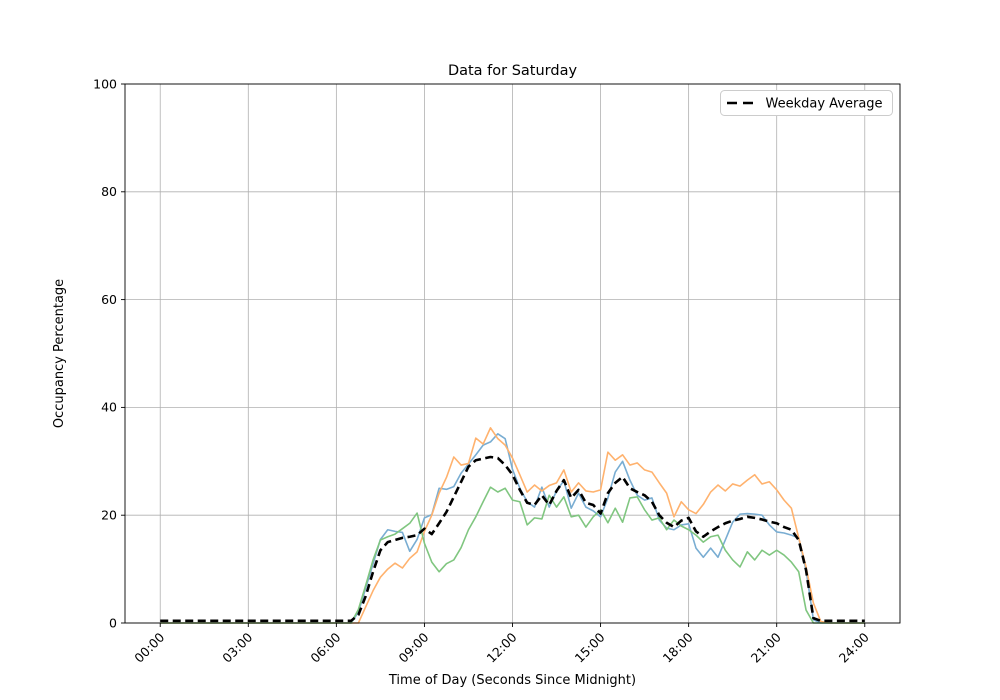 The image size is (1000, 700). What do you see at coordinates (109, 515) in the screenshot?
I see `y-tick-label: 20` at bounding box center [109, 515].